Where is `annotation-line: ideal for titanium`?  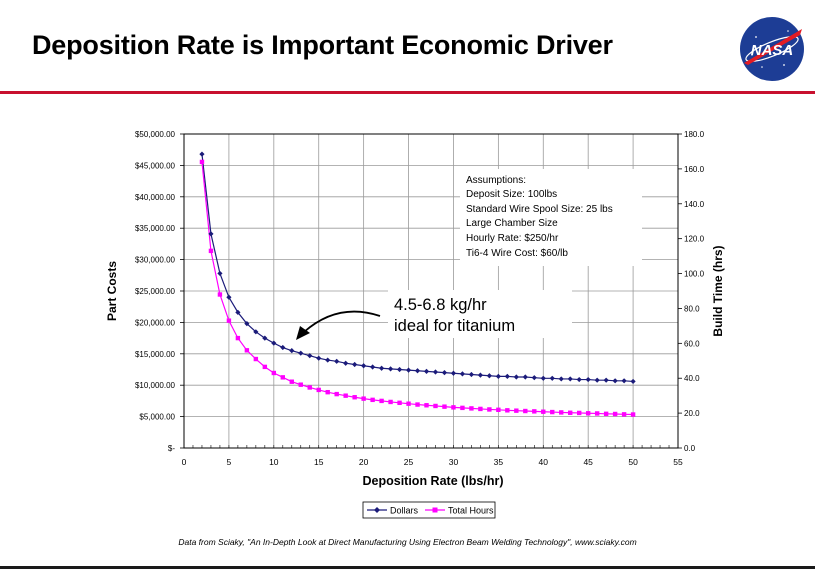 annotation-line: ideal for titanium is located at coordinates (454, 326).